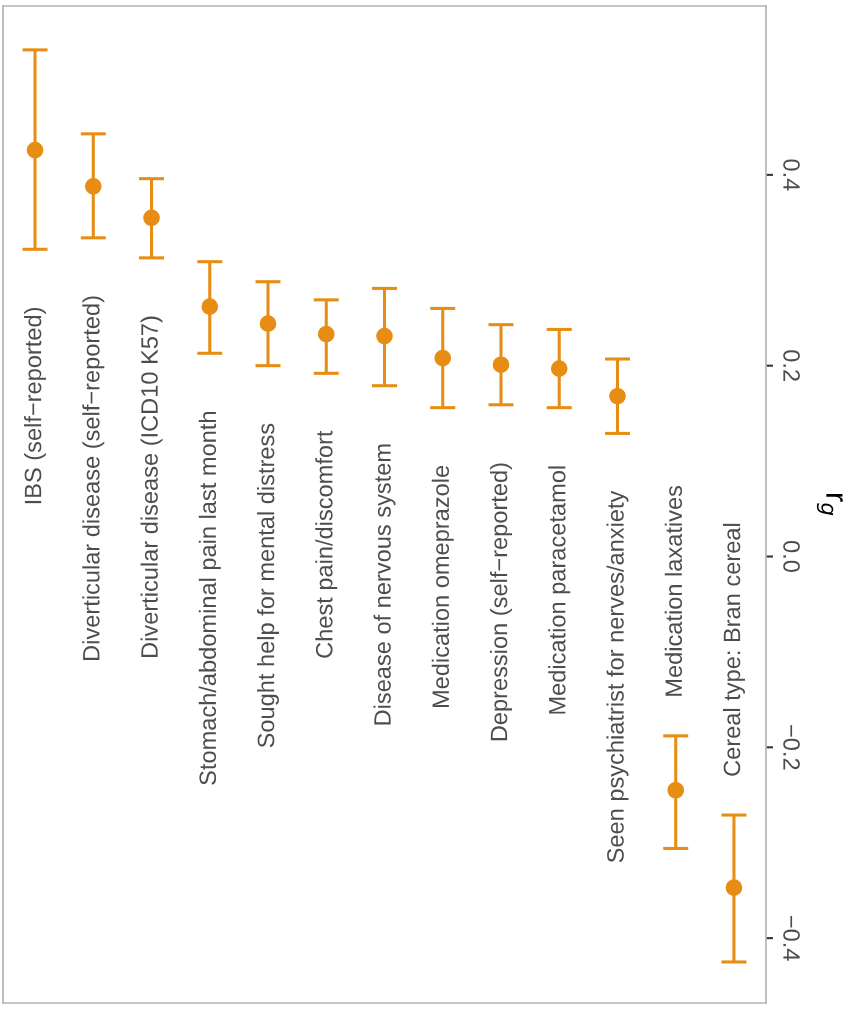 This screenshot has height=1009, width=854. Describe the element at coordinates (384, 584) in the screenshot. I see `x-tick-label: Disease of nervous system` at that location.